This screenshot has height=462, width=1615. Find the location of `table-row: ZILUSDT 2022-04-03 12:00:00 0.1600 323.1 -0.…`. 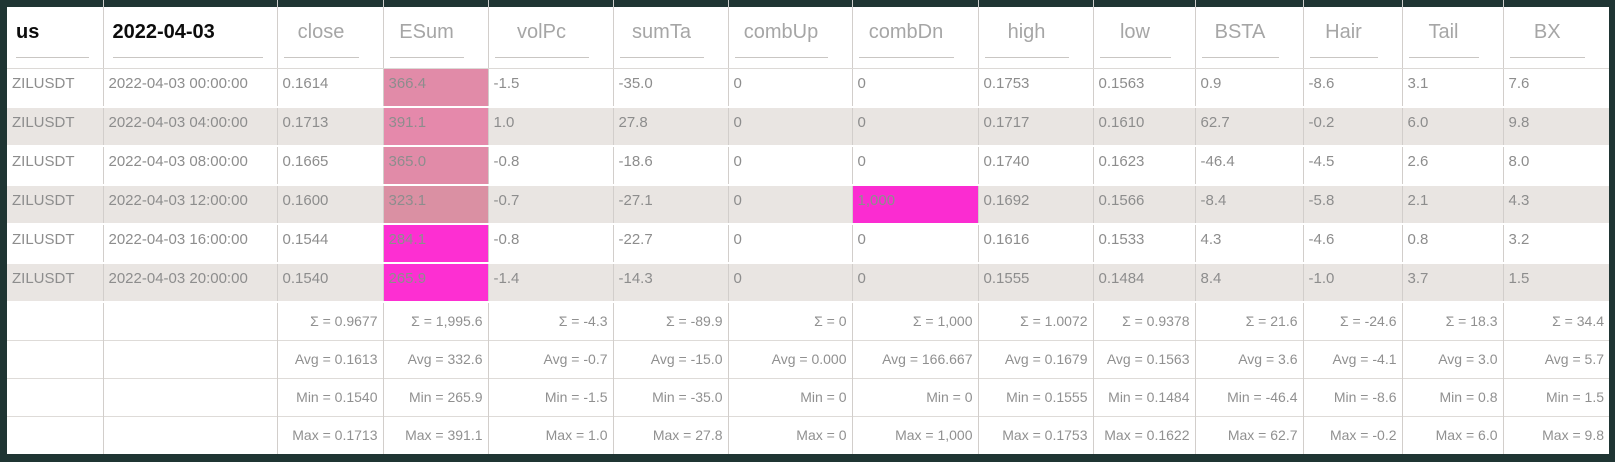

table-row: ZILUSDT 2022-04-03 12:00:00 0.1600 323.1 -0.… is located at coordinates (808, 205).